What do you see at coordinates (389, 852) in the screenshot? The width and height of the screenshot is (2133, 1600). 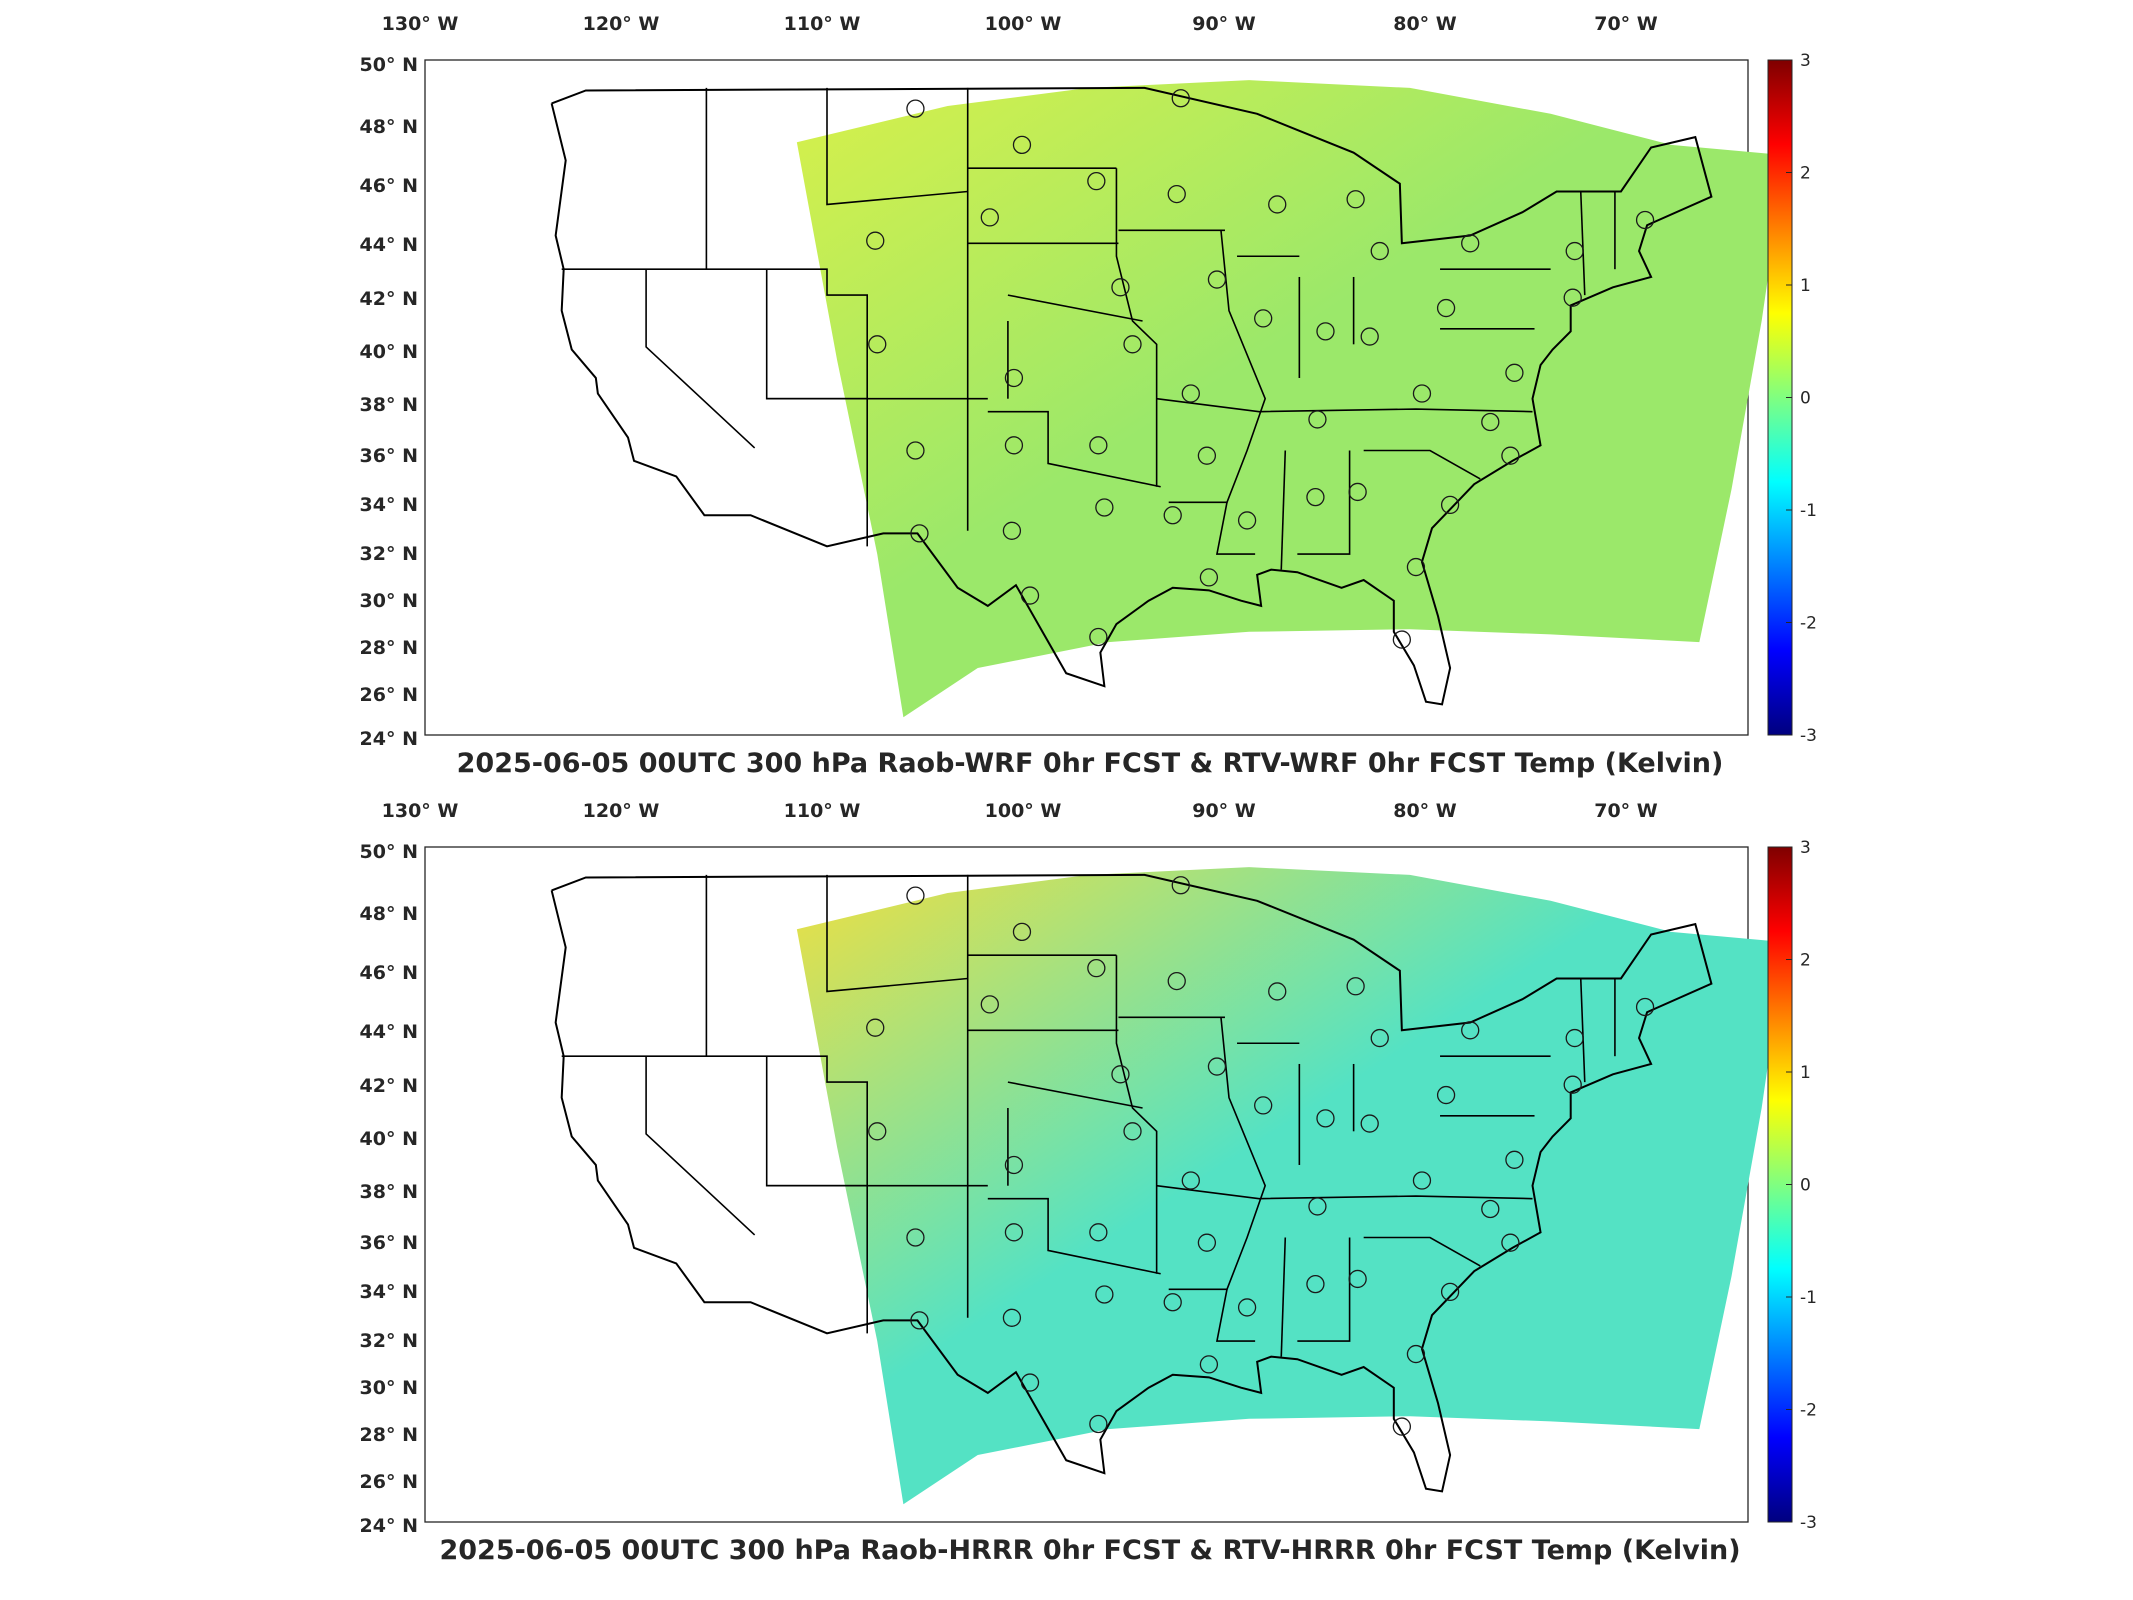 I see `latitude-label: 50° N` at bounding box center [389, 852].